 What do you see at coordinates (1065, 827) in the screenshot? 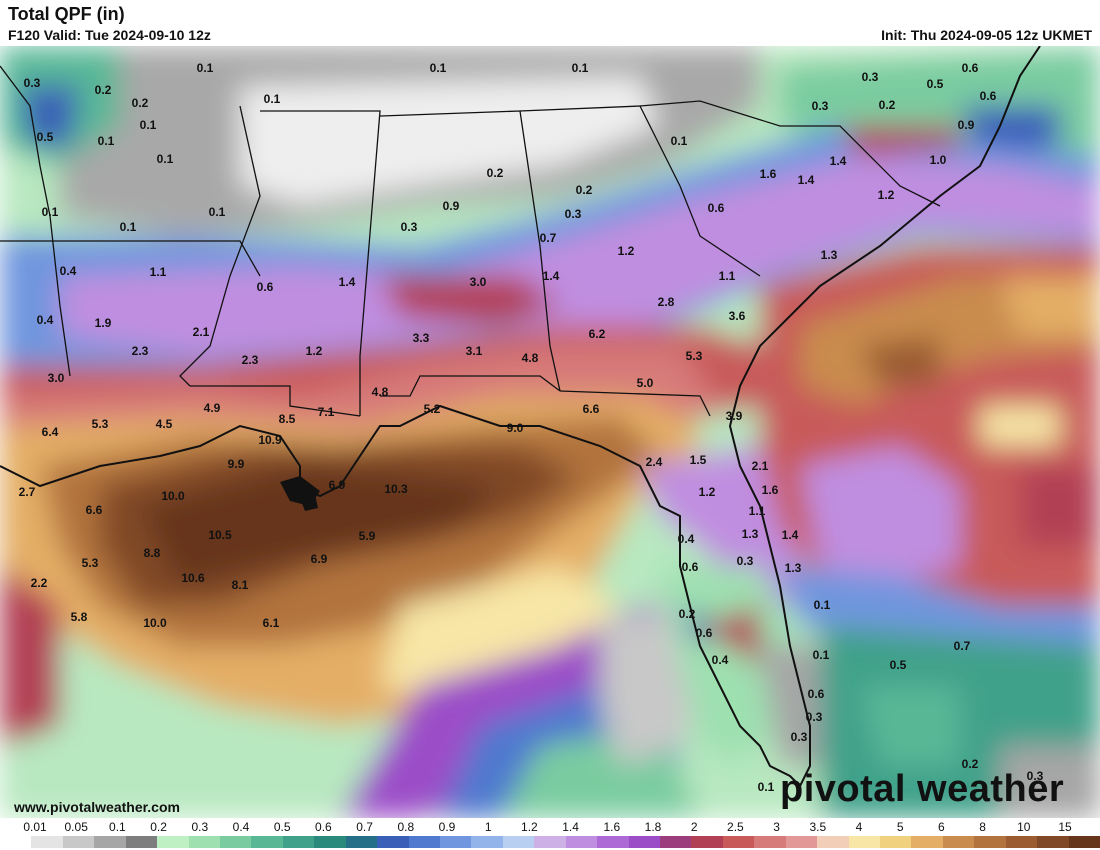
I see `legend-label: 15` at bounding box center [1065, 827].